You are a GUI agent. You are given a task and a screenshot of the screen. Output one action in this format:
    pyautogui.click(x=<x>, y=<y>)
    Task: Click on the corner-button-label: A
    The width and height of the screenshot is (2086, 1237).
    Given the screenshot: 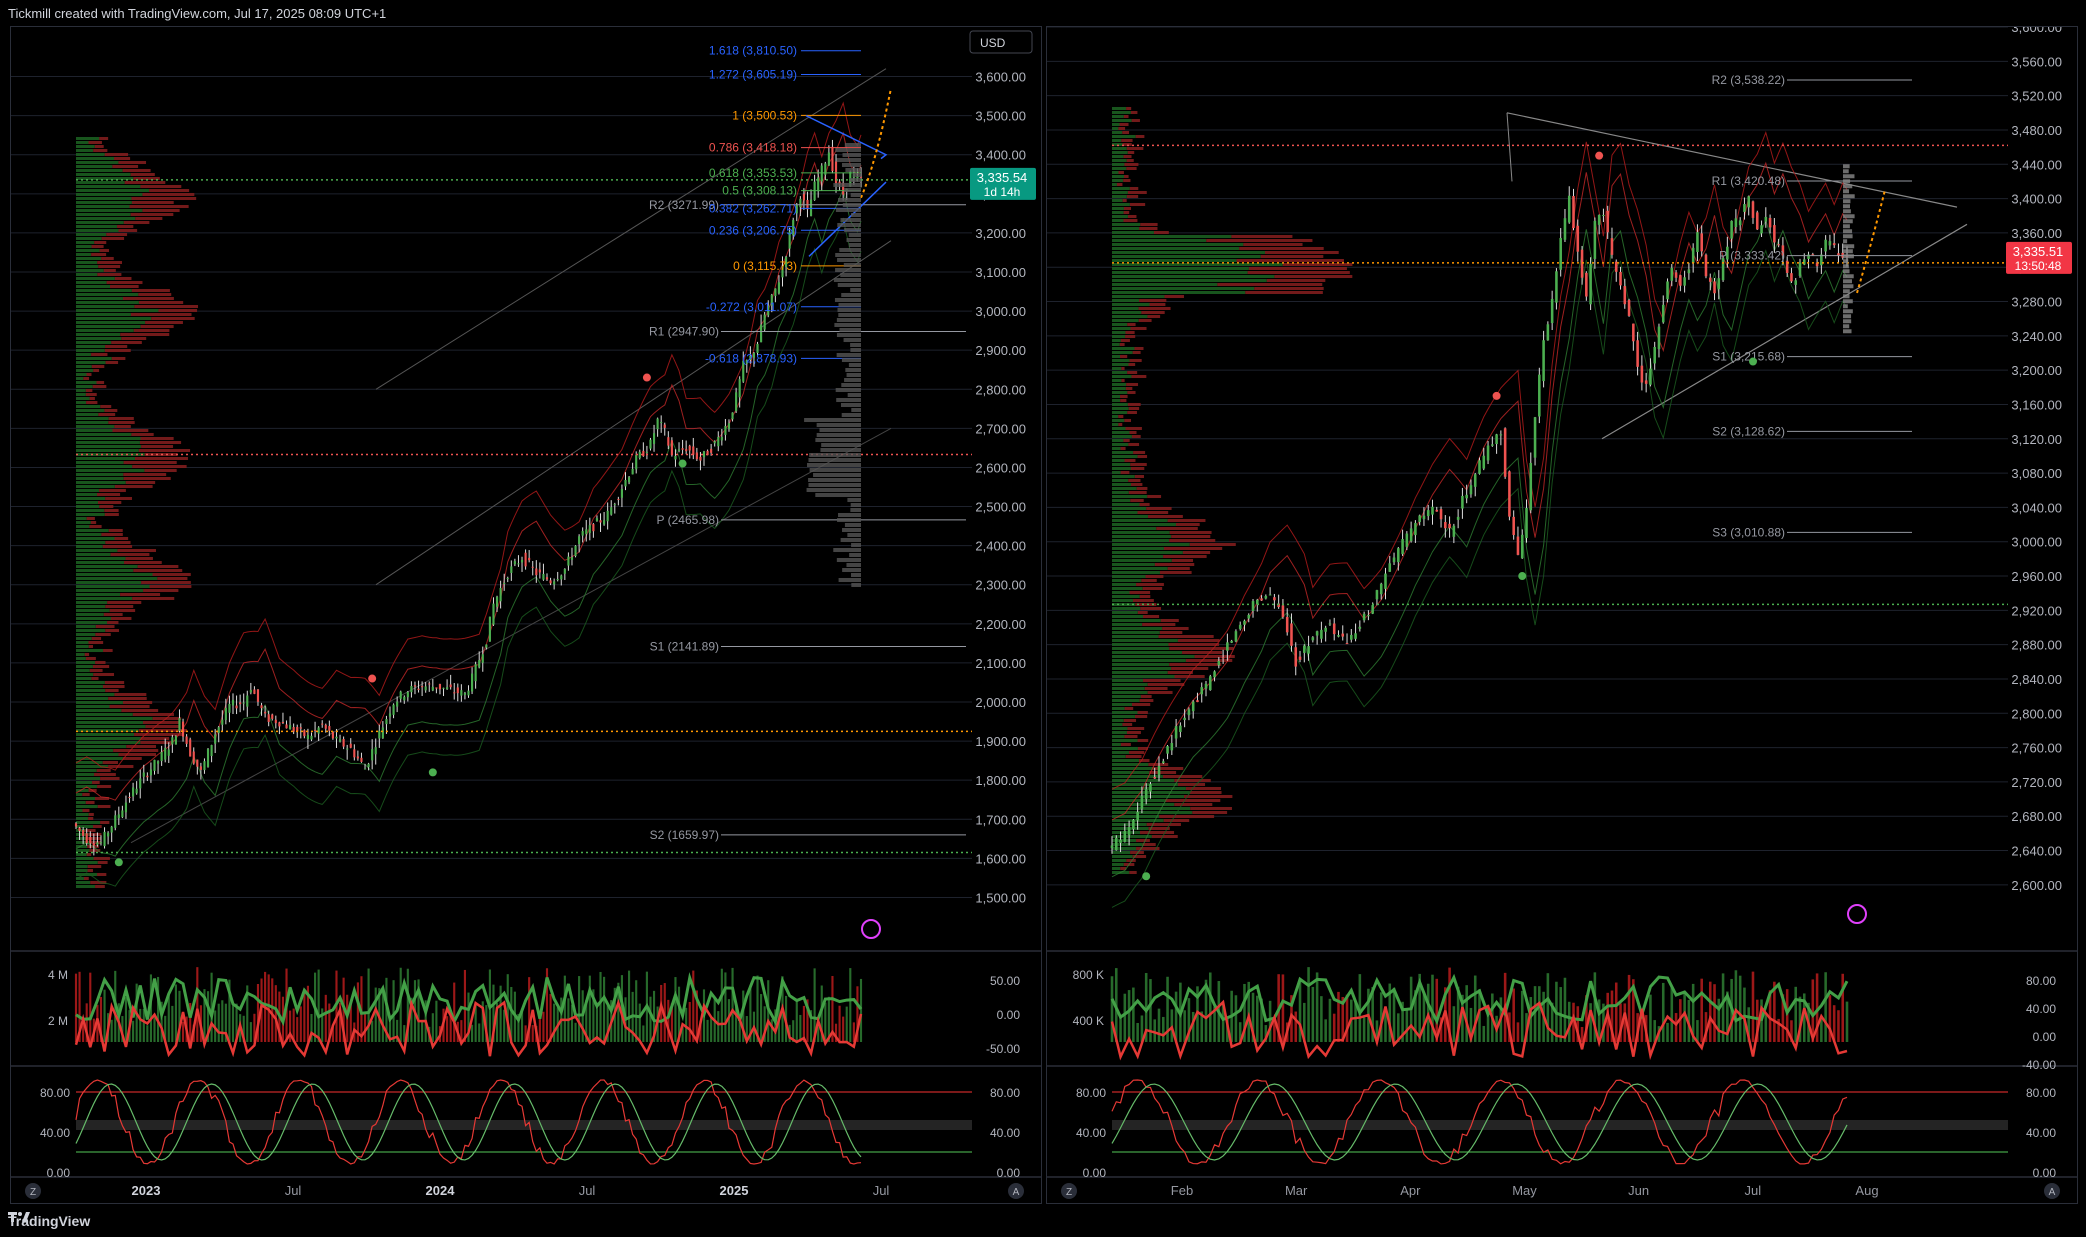 What is the action you would take?
    pyautogui.click(x=2052, y=1192)
    